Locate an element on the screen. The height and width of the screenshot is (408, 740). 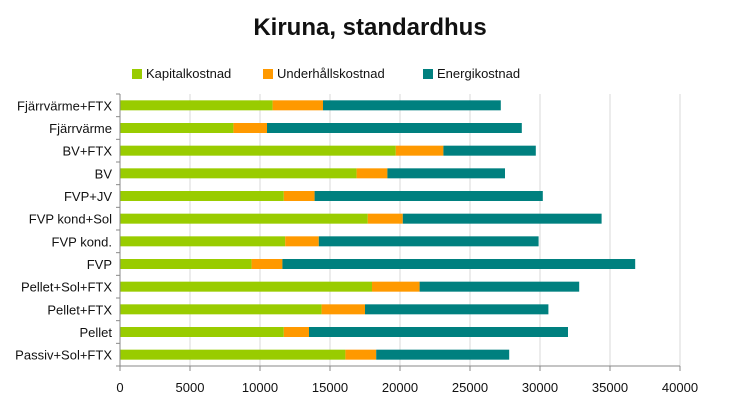
legend-swatch-energikostnad is located at coordinates (428, 73).